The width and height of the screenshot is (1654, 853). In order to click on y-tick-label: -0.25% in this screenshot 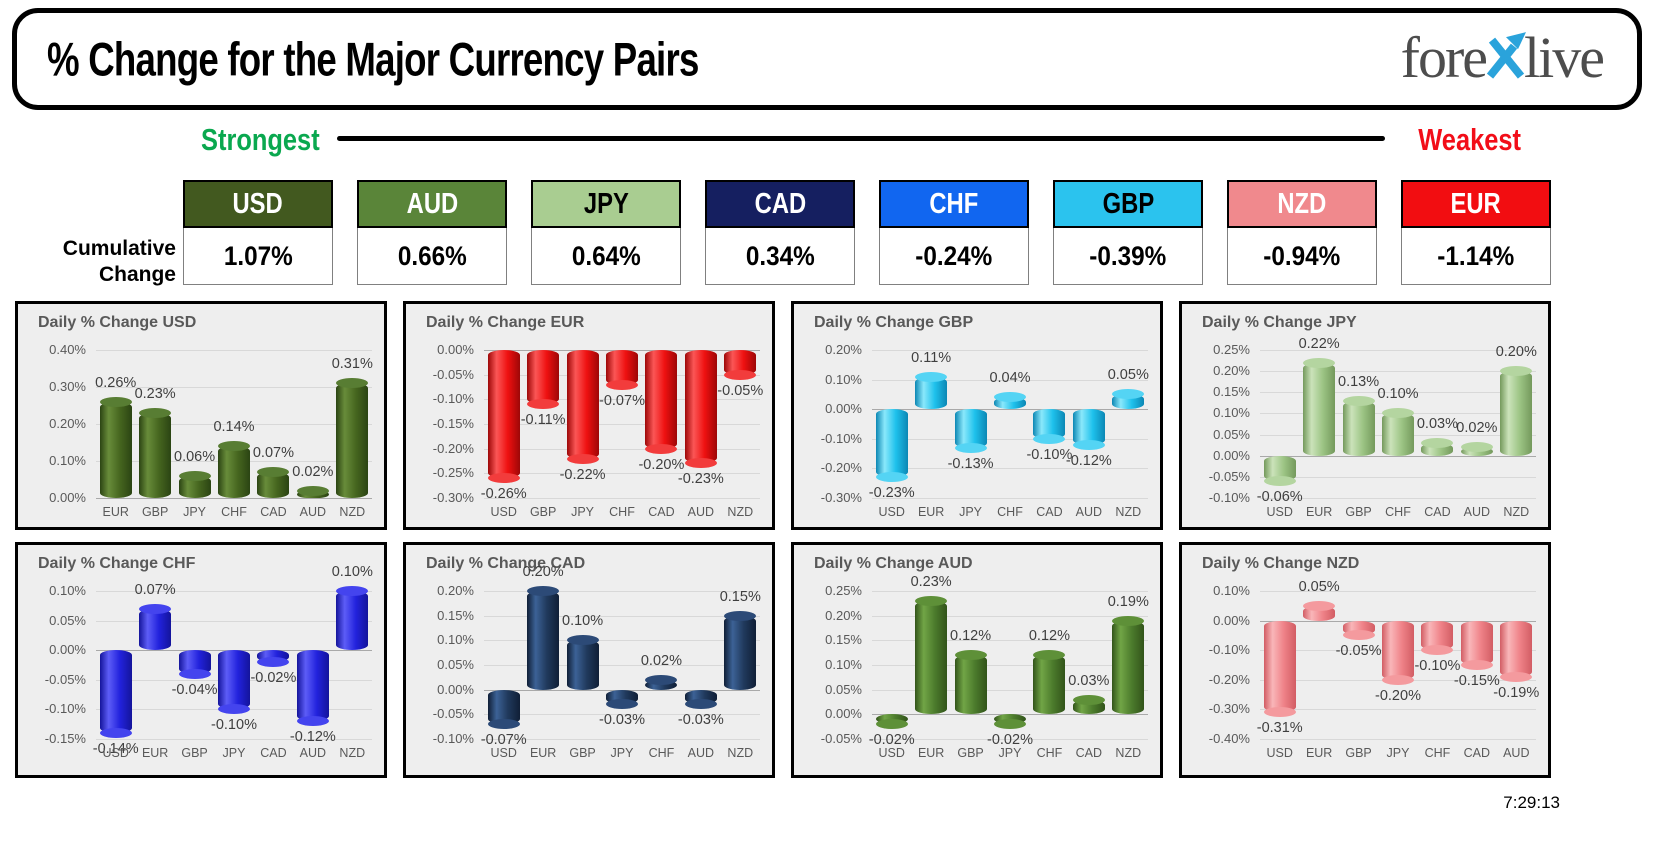, I will do `click(453, 473)`.